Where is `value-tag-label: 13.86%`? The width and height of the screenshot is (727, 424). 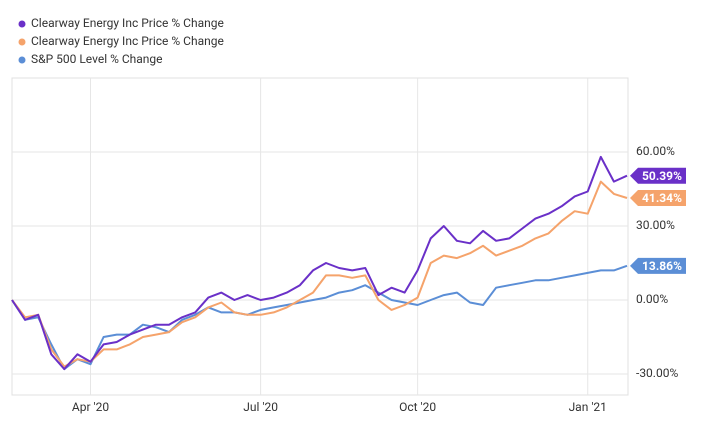
value-tag-label: 13.86% is located at coordinates (662, 266).